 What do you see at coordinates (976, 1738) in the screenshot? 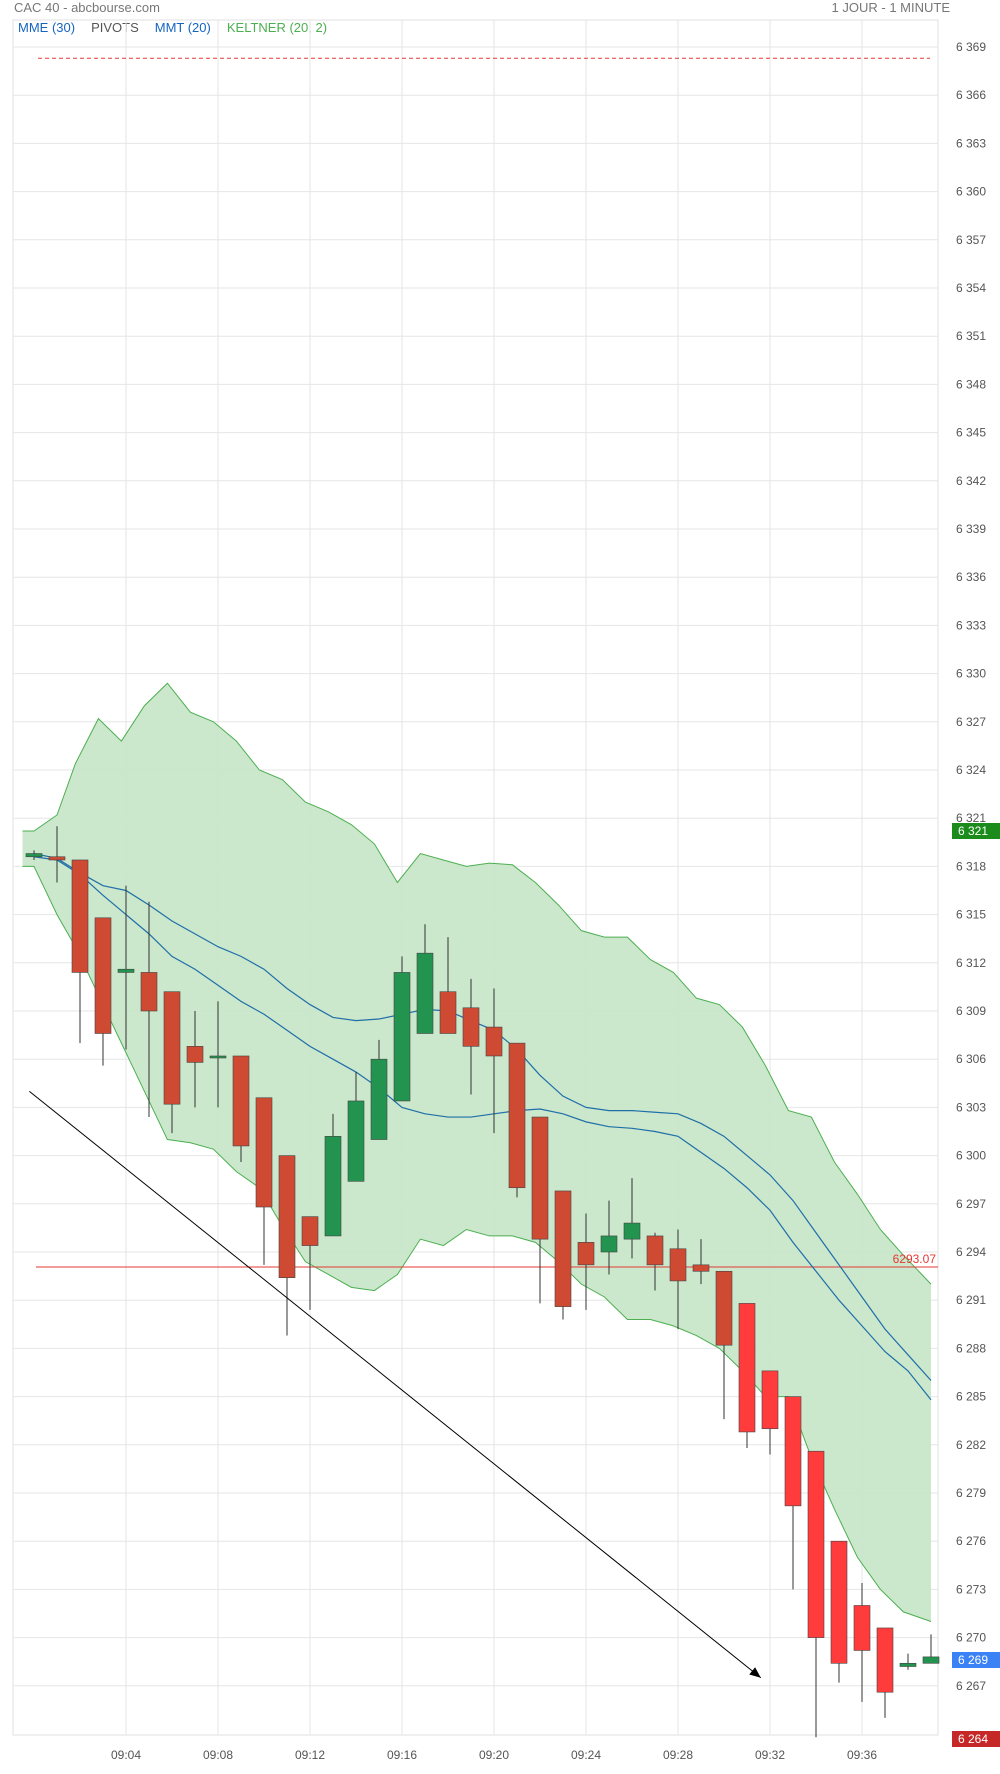
I see `price-badge-low: 6 264` at bounding box center [976, 1738].